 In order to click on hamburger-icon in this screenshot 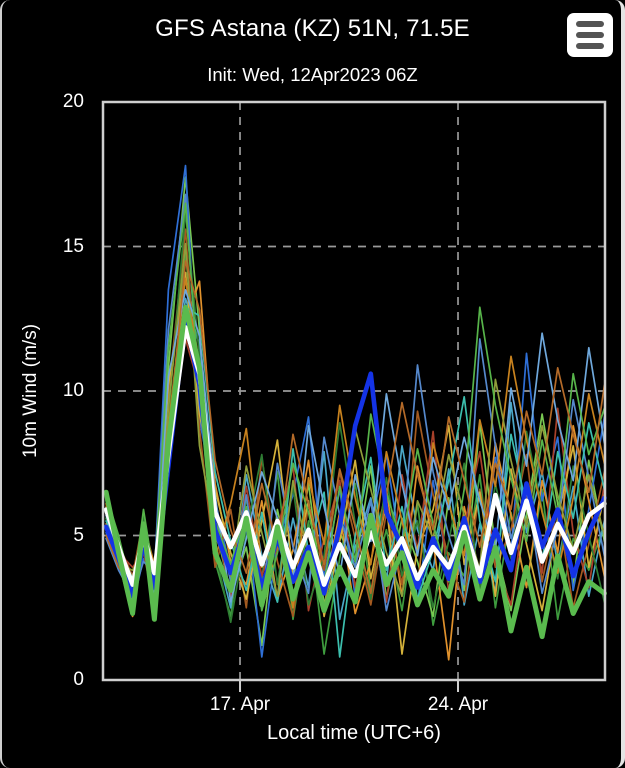, I will do `click(590, 35)`.